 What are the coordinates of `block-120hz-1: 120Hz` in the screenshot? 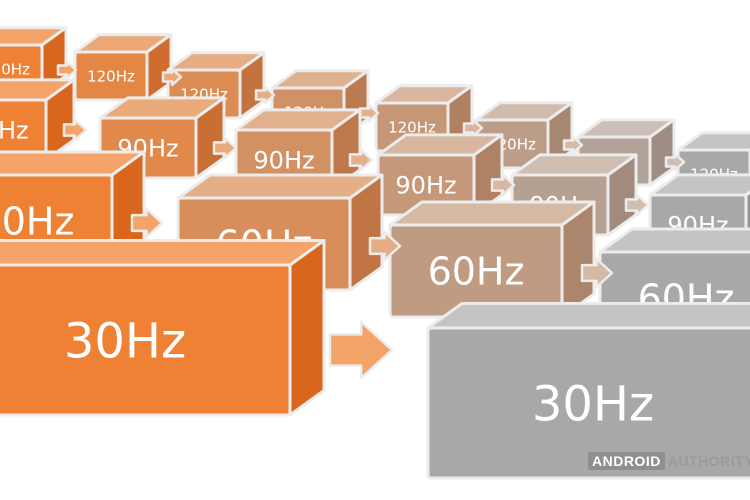 It's located at (123, 67).